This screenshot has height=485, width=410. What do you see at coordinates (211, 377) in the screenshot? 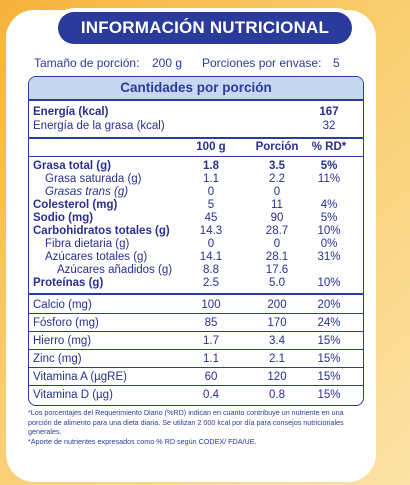
I see `row-100g: 60` at bounding box center [211, 377].